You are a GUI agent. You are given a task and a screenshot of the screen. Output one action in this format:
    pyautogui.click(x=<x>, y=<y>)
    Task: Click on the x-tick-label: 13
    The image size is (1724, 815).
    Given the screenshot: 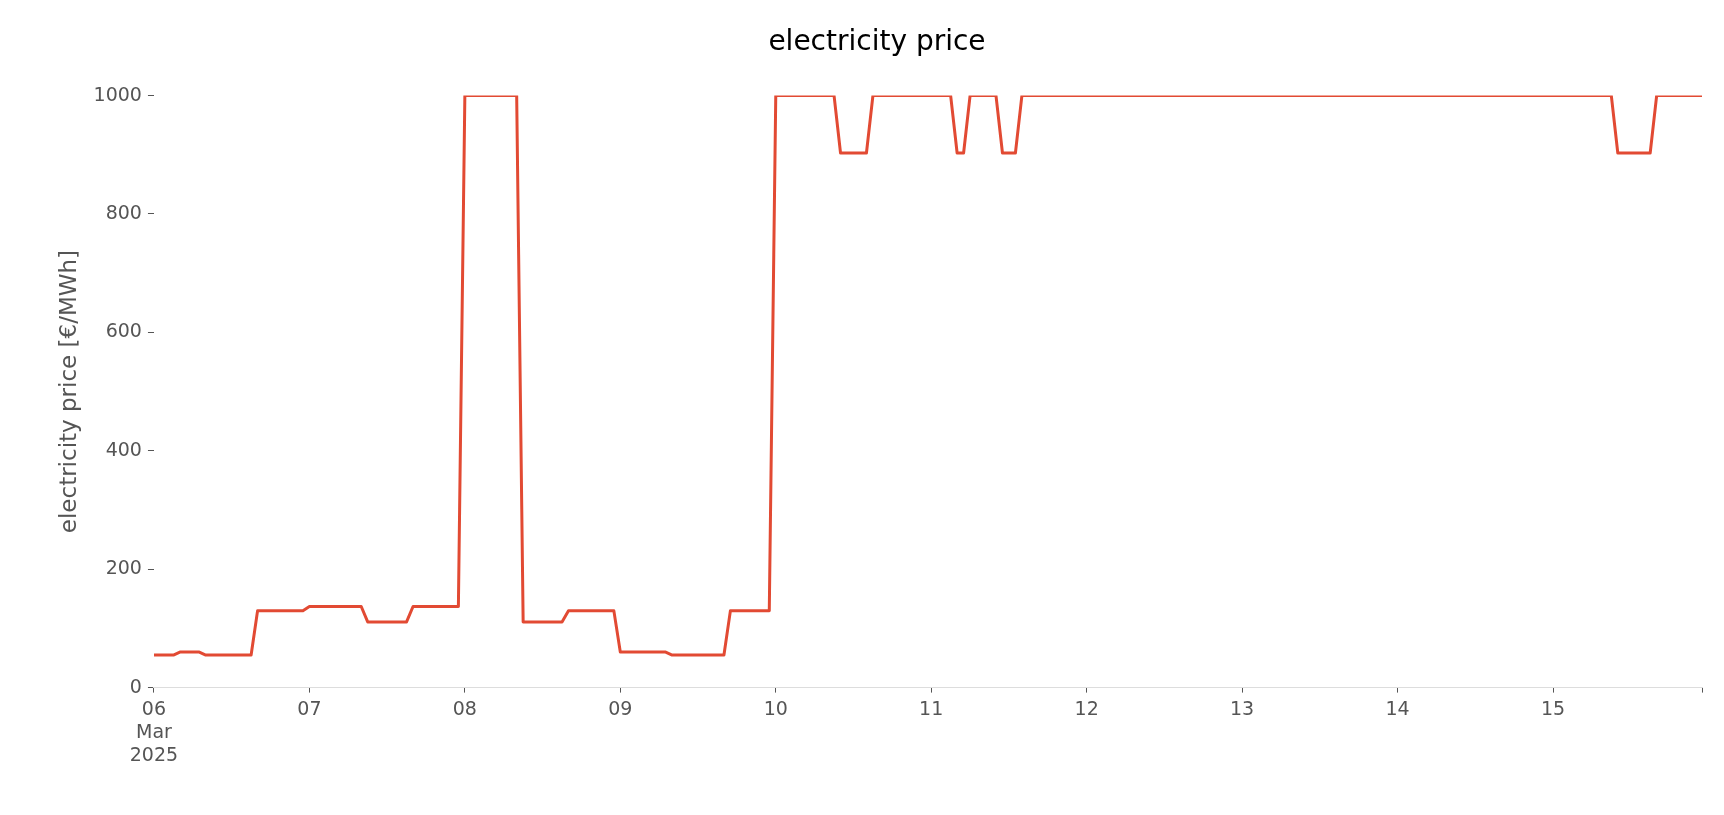 What is the action you would take?
    pyautogui.click(x=1242, y=707)
    